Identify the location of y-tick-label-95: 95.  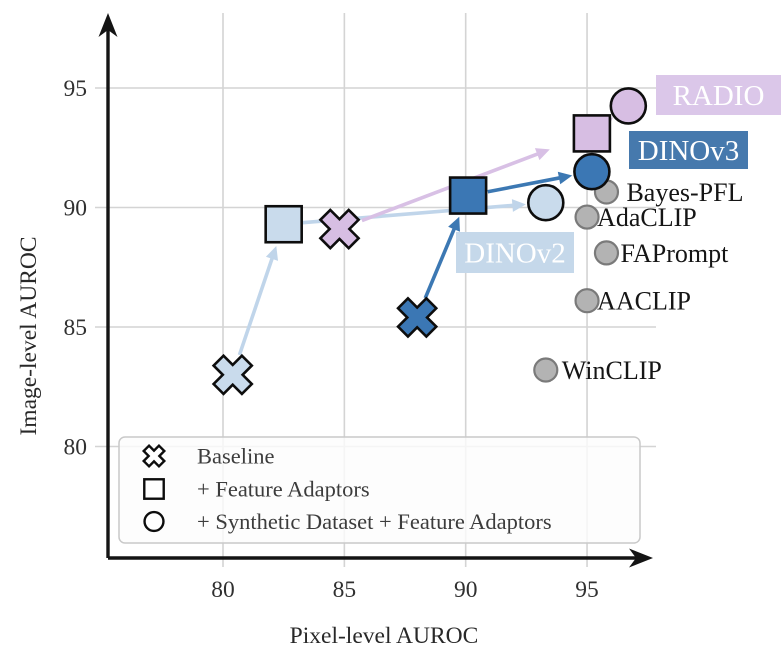
(76, 89).